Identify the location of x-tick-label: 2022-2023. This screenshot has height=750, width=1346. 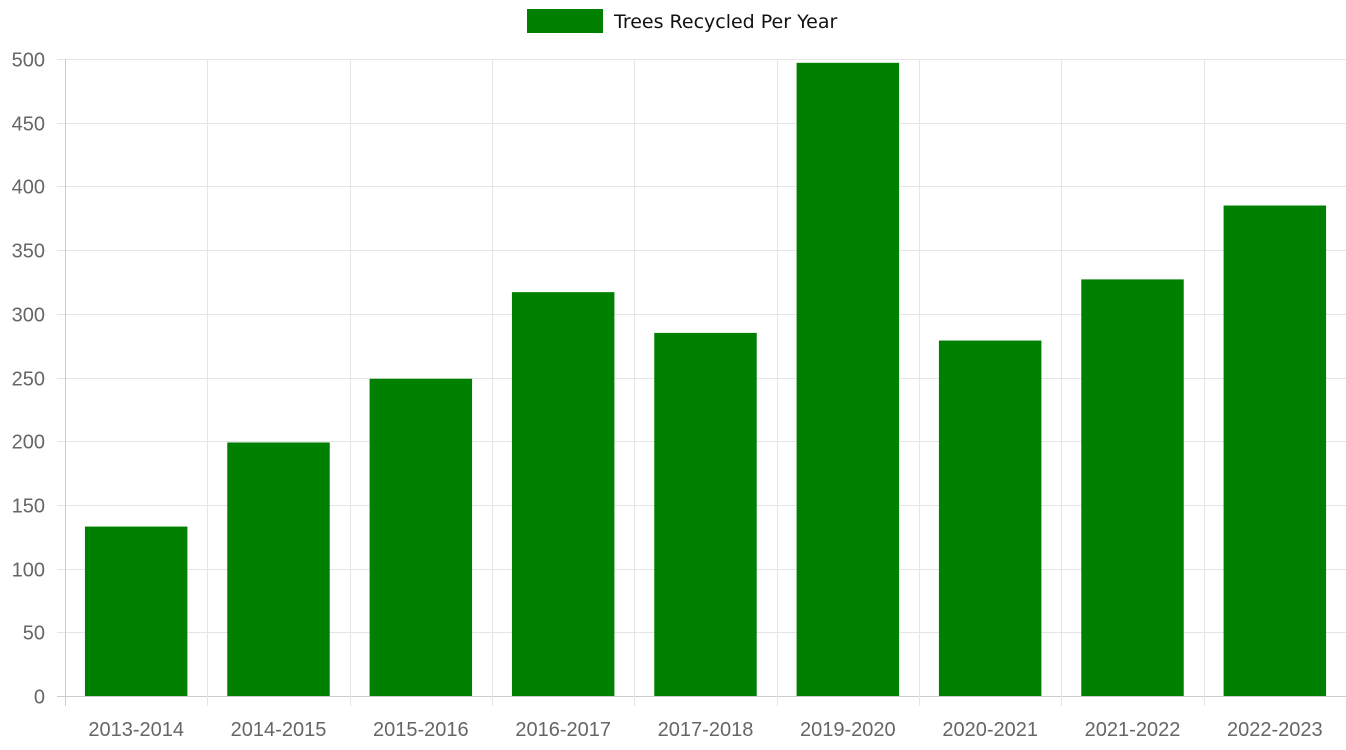
(1275, 730).